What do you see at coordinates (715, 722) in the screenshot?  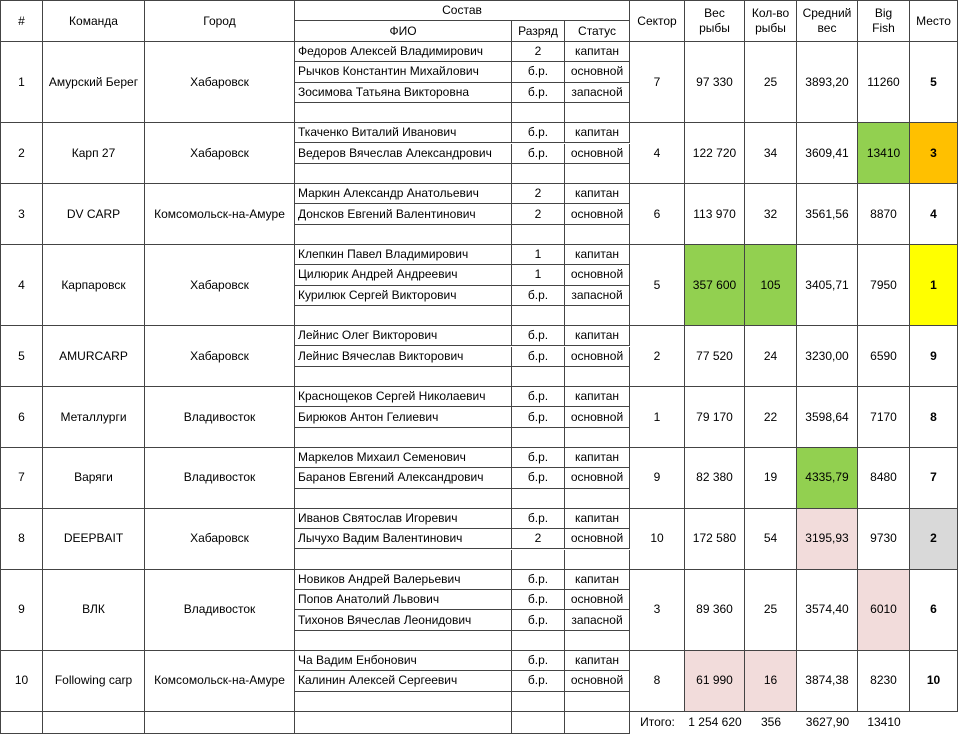 I see `total-weight: 1 254 620` at bounding box center [715, 722].